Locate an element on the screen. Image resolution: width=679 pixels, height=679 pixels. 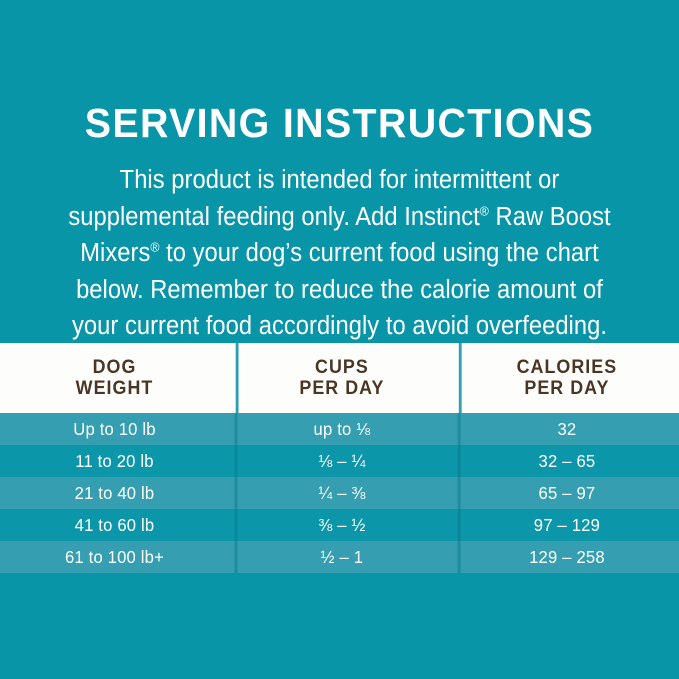
column-header-cups-per-day-line-2: PER DAY is located at coordinates (342, 388).